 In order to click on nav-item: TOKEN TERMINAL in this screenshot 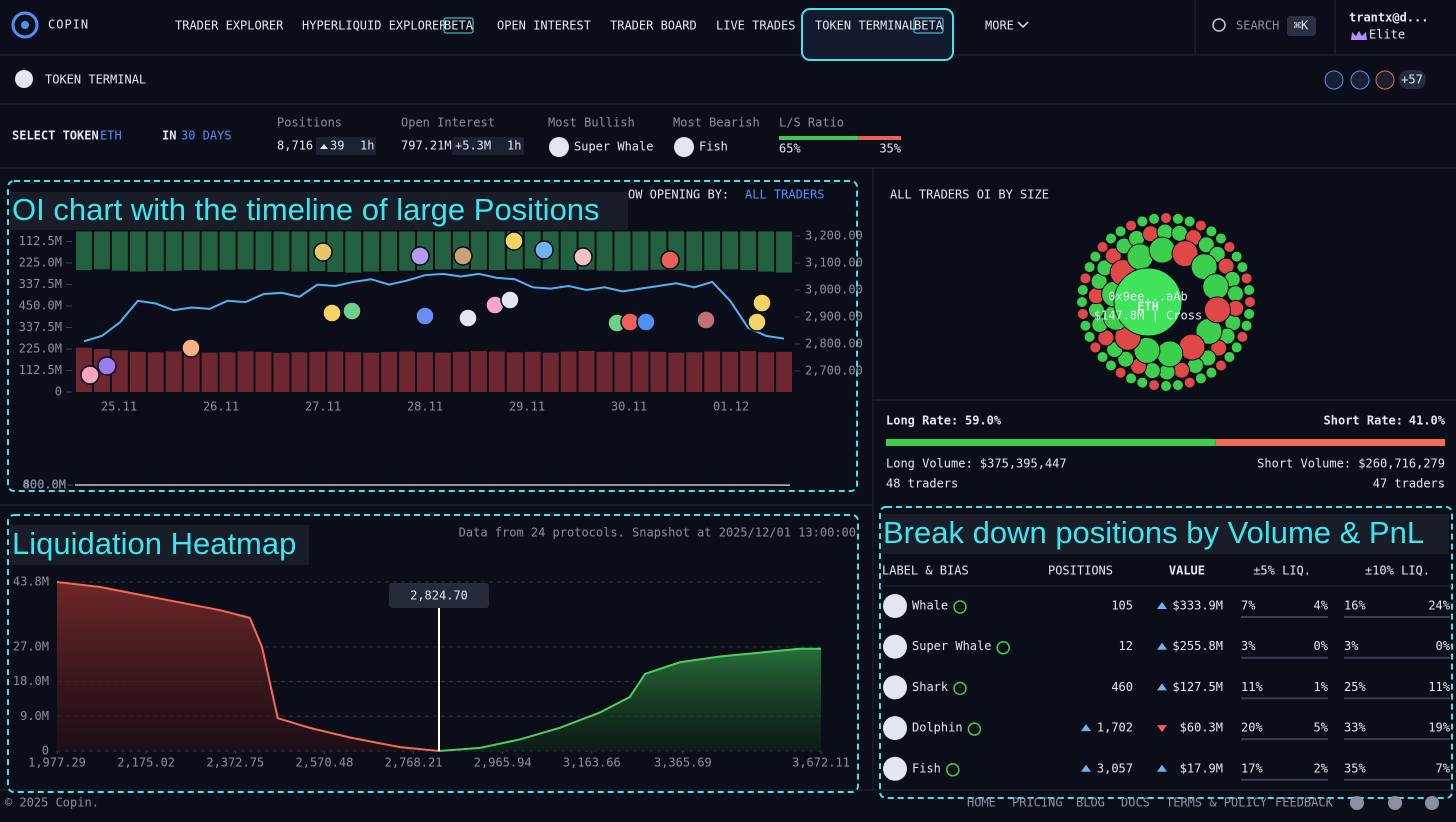, I will do `click(865, 26)`.